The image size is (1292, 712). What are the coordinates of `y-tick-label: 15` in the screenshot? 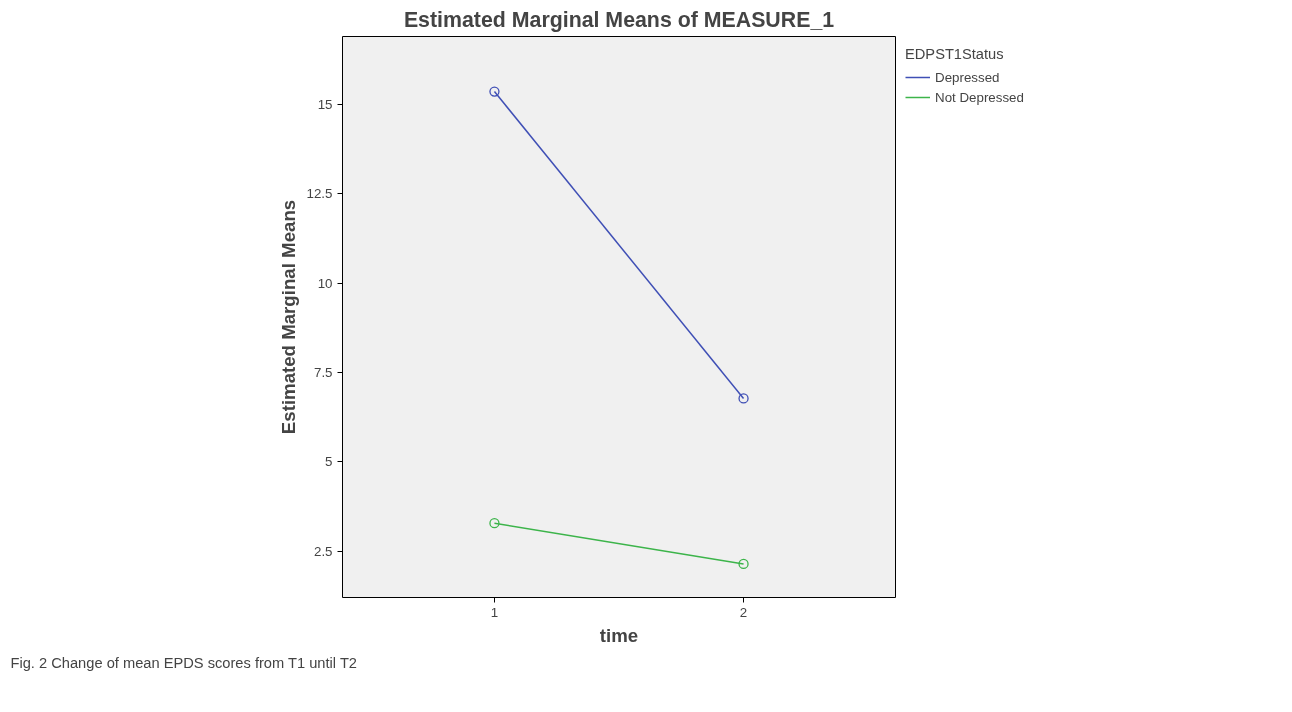 It's located at (325, 104).